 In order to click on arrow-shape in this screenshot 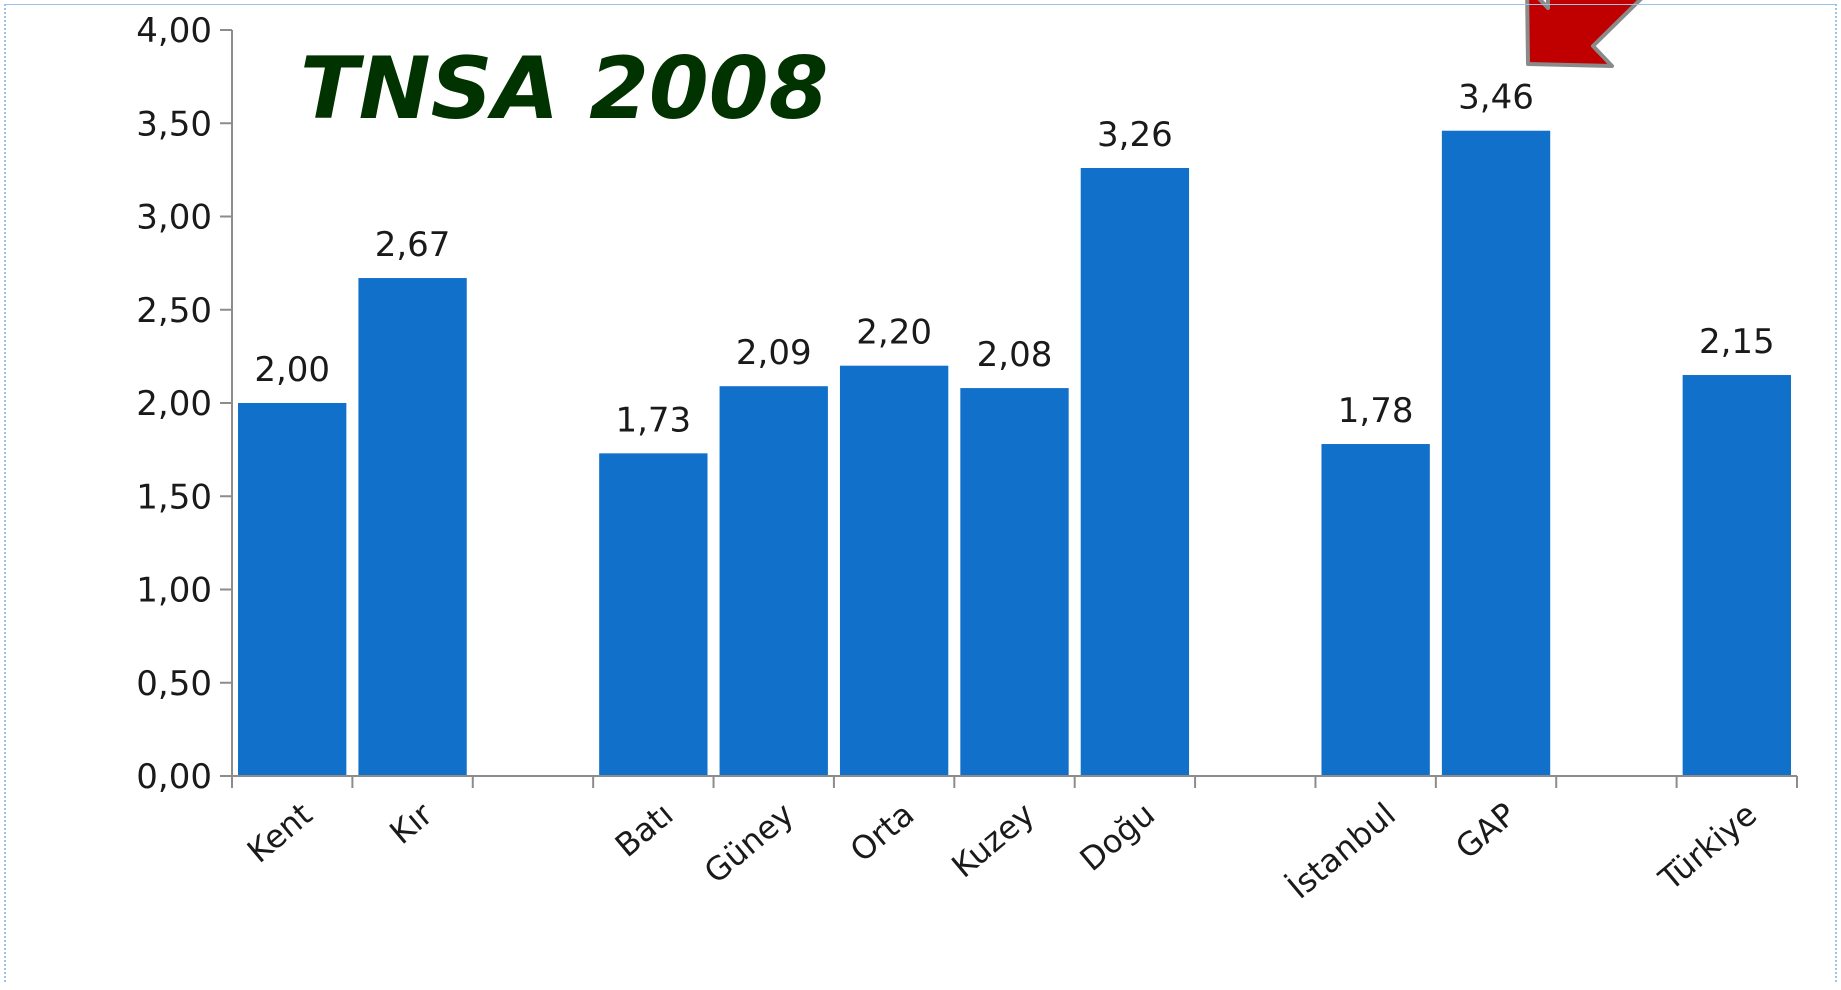, I will do `click(1584, 34)`.